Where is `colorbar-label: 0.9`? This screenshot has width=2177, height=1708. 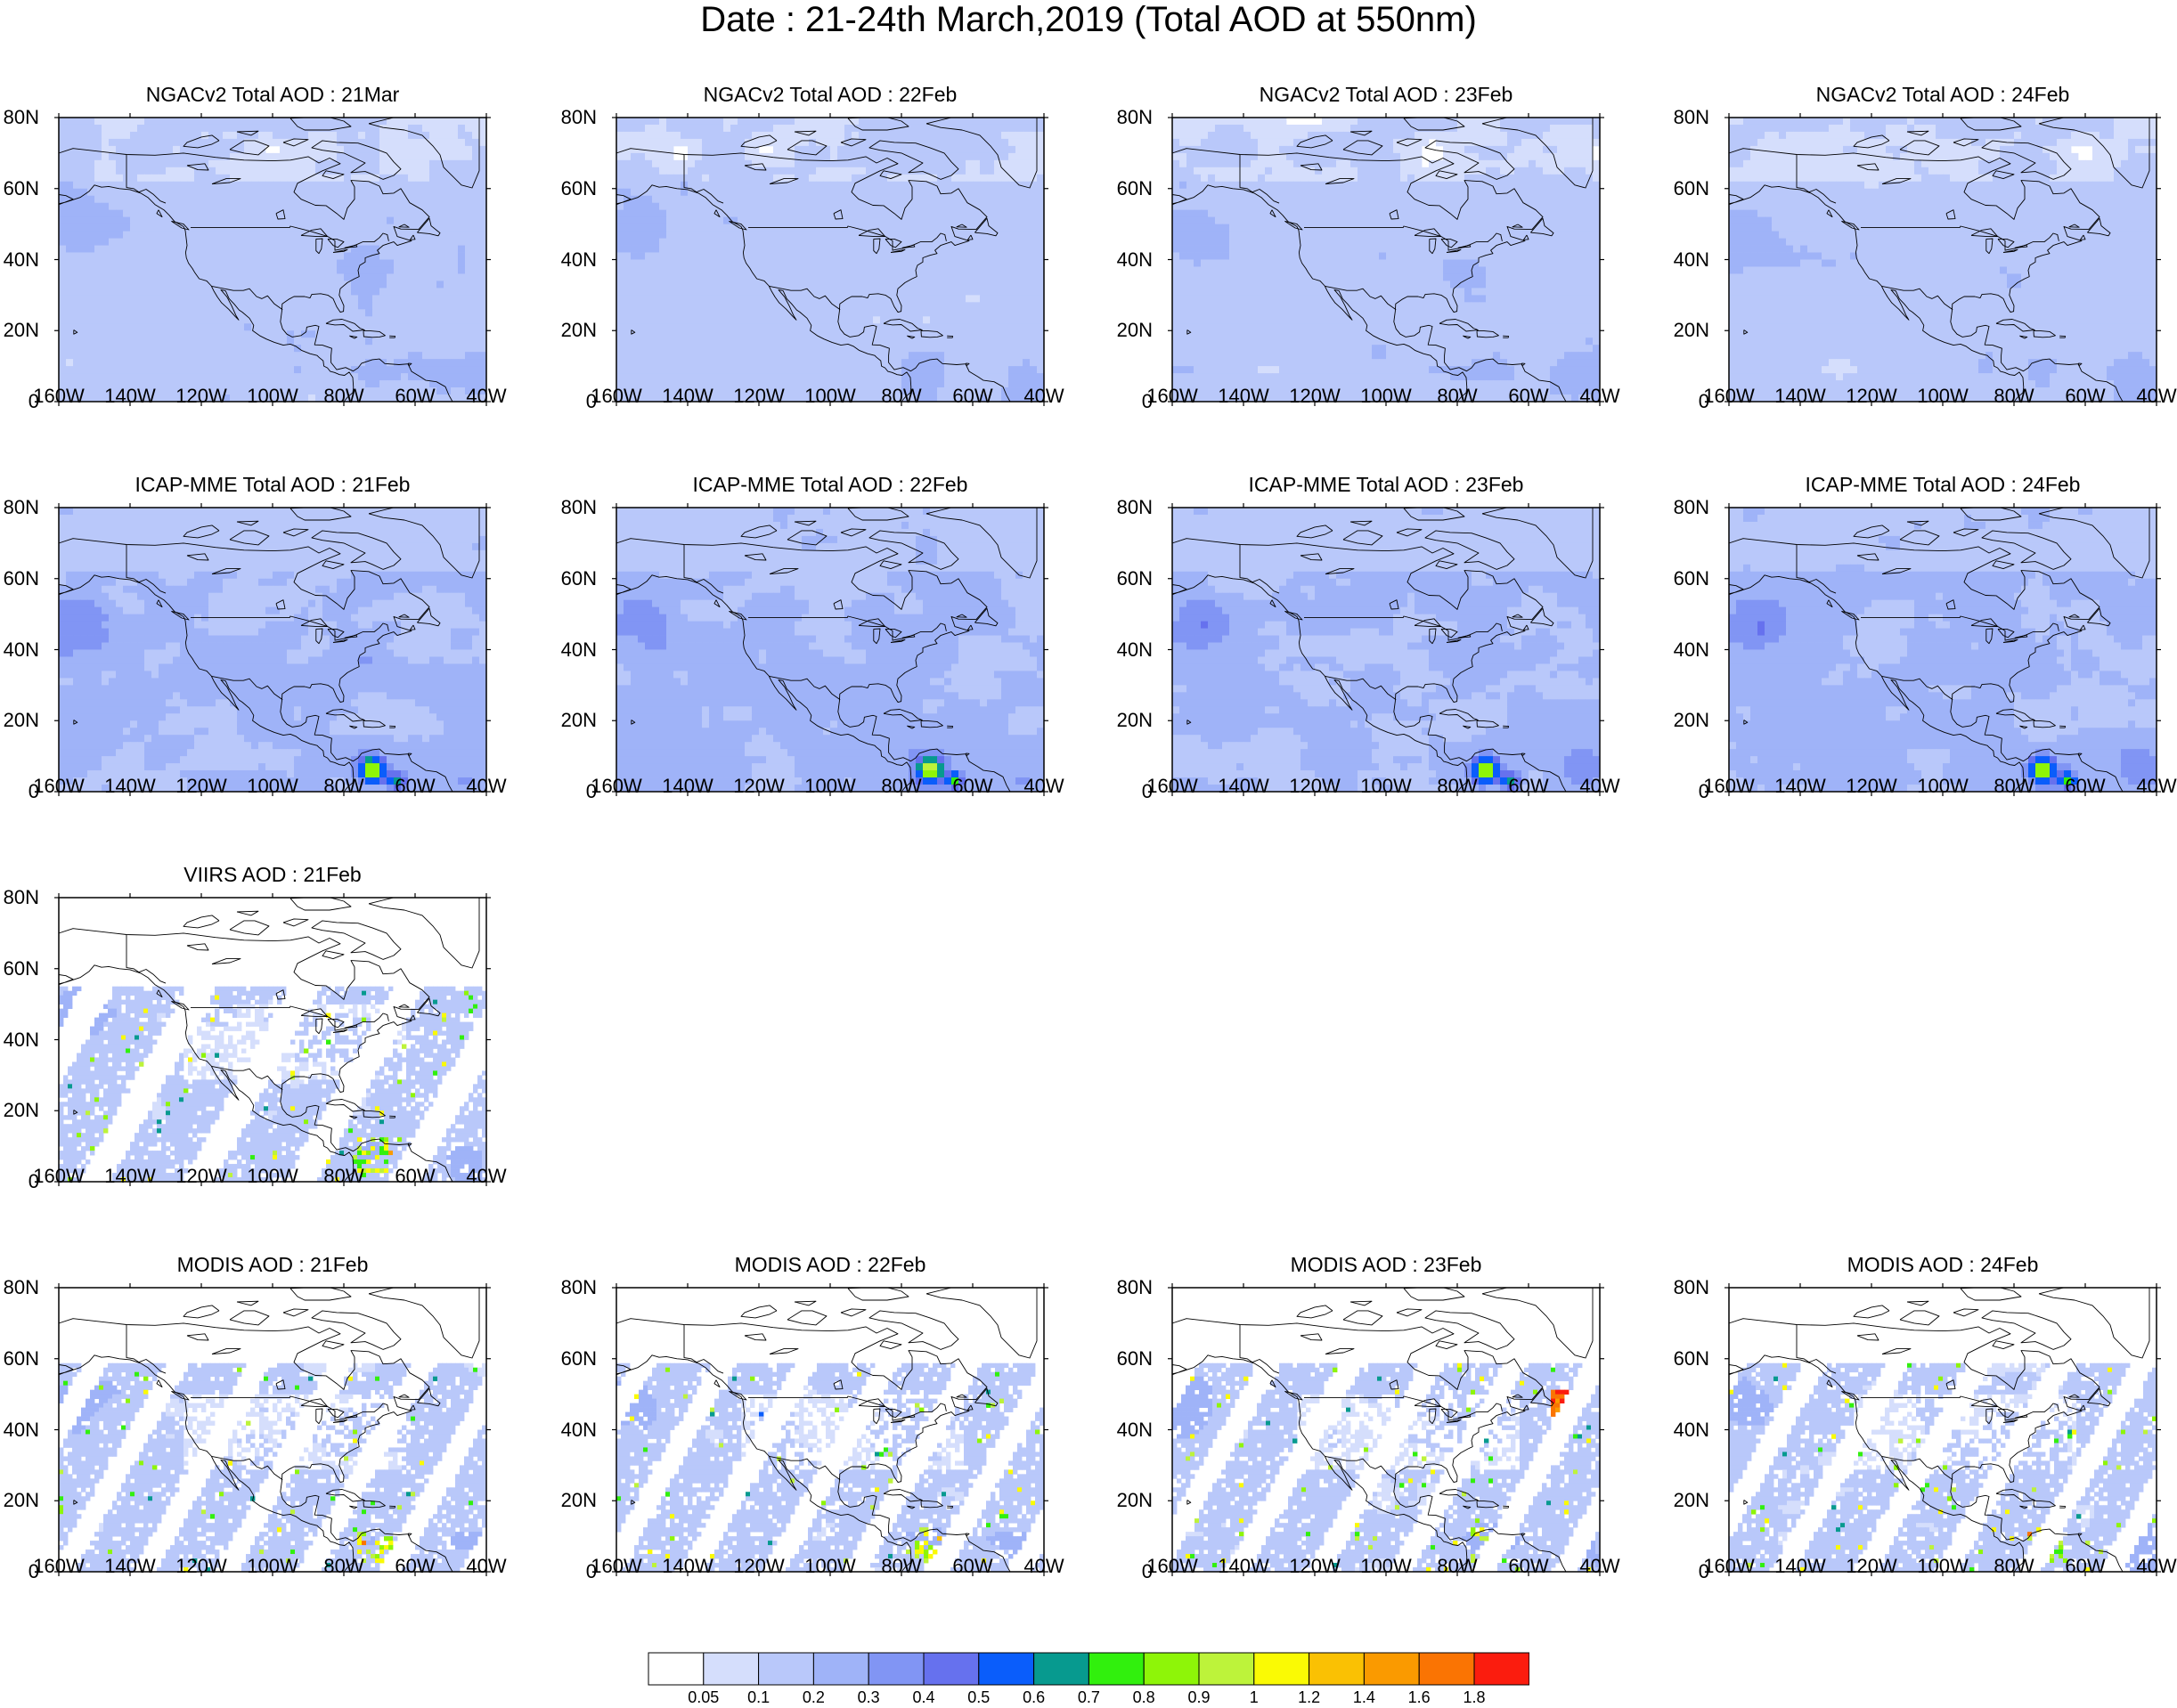 colorbar-label: 0.9 is located at coordinates (1199, 1697).